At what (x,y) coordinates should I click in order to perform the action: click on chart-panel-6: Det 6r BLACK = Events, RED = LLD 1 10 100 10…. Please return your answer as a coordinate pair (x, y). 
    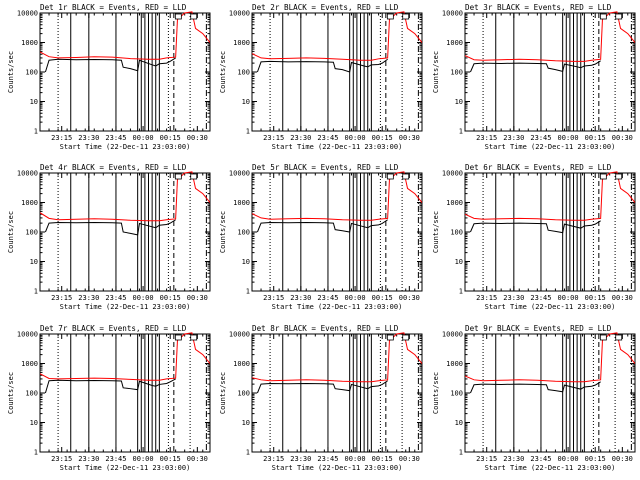
    Looking at the image, I should click on (534, 237).